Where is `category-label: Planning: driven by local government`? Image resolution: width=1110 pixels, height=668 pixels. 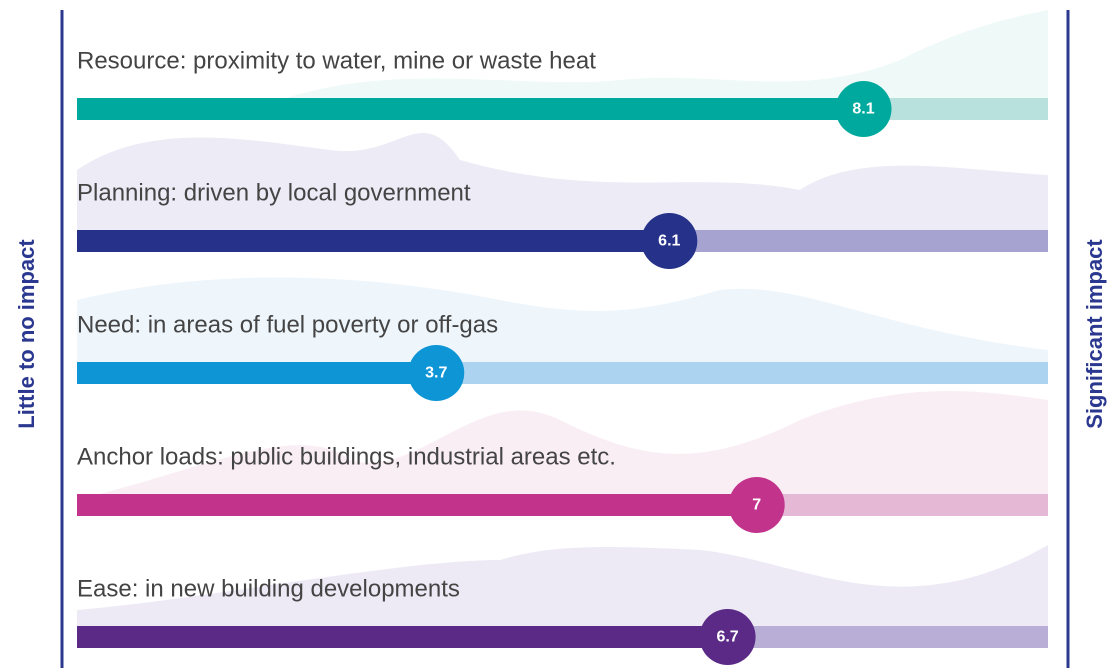
category-label: Planning: driven by local government is located at coordinates (274, 192).